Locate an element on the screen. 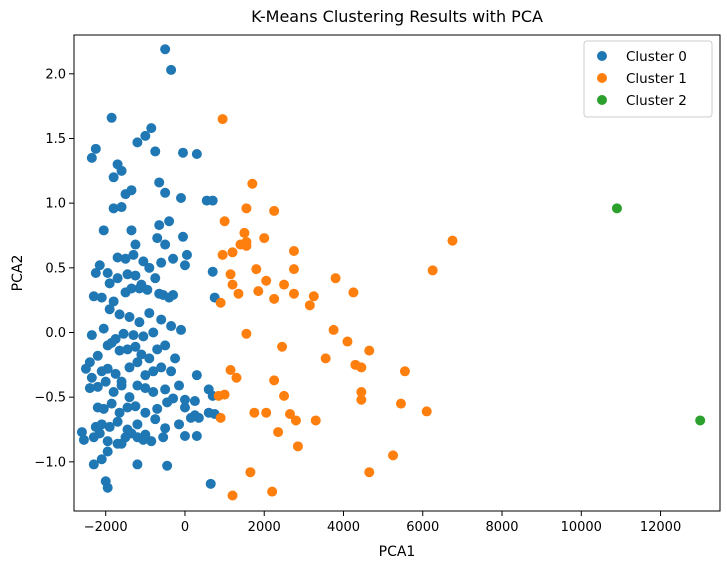  x-tick-label: −2000 is located at coordinates (106, 527).